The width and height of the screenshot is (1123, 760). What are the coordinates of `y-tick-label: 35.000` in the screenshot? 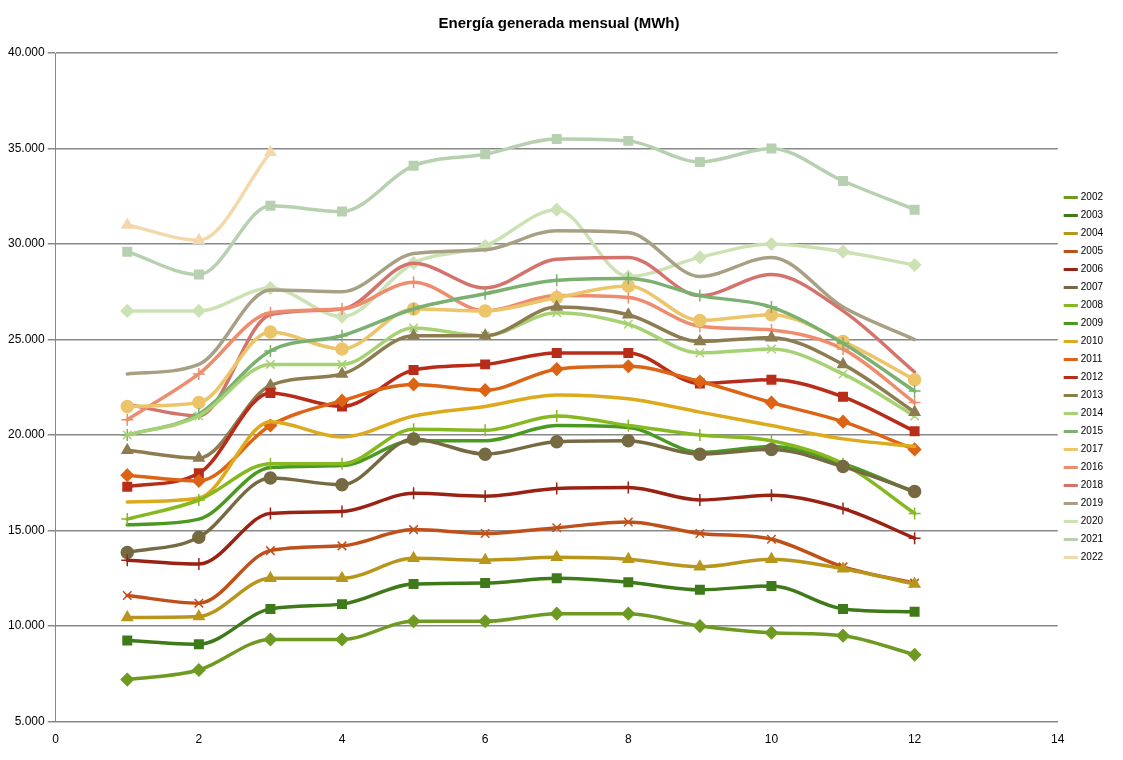 It's located at (27, 147).